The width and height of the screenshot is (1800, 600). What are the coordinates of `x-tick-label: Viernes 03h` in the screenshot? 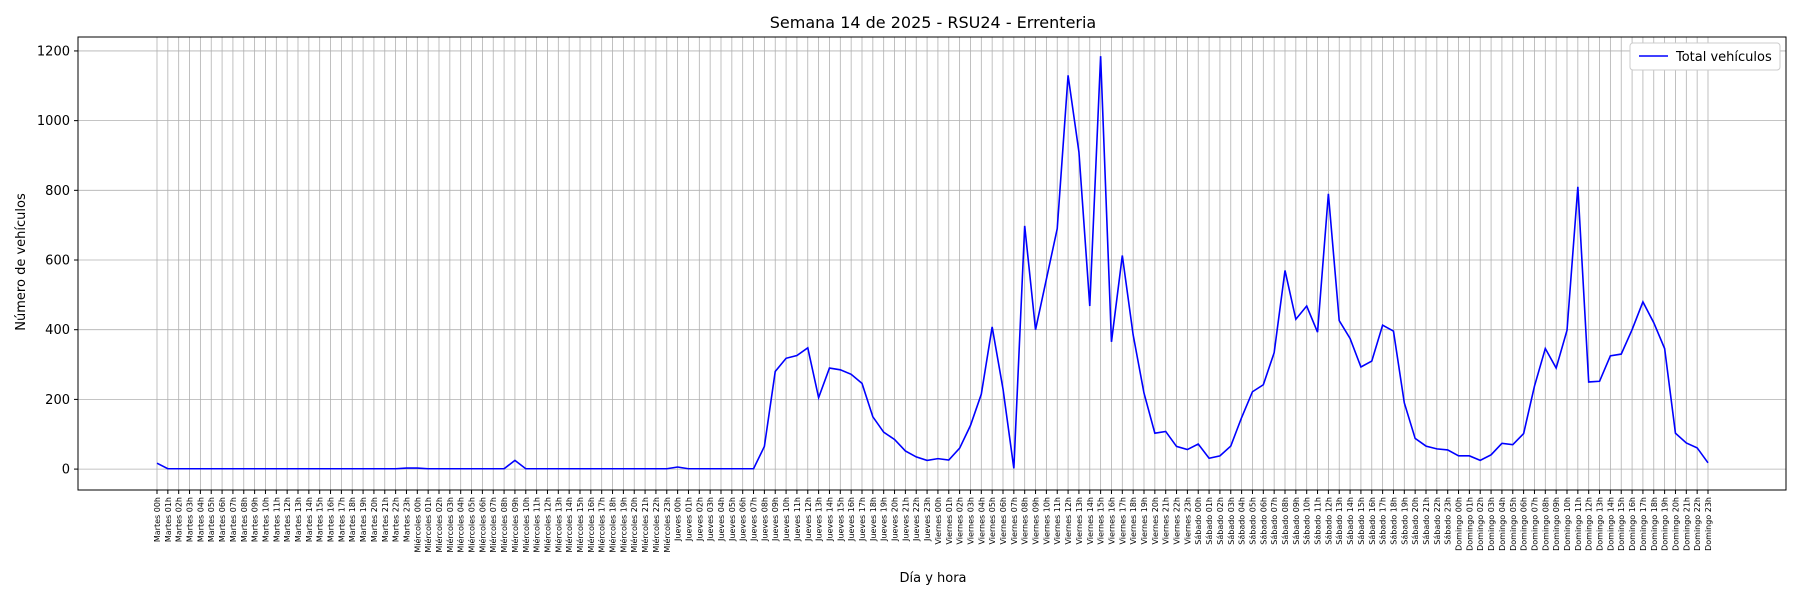 It's located at (970, 521).